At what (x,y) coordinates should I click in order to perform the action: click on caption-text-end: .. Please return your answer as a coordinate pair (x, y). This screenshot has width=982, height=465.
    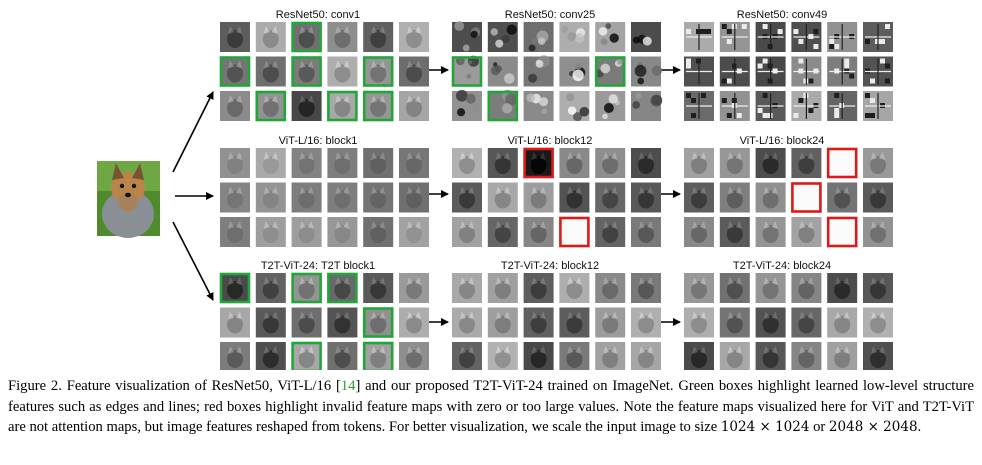
    Looking at the image, I should click on (919, 427).